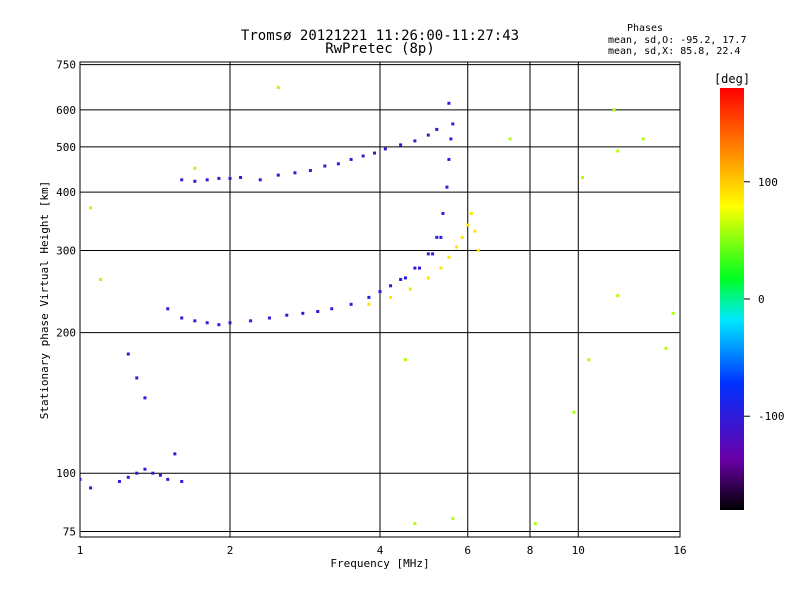 The height and width of the screenshot is (600, 800). What do you see at coordinates (66, 250) in the screenshot?
I see `y-tick-label: 300` at bounding box center [66, 250].